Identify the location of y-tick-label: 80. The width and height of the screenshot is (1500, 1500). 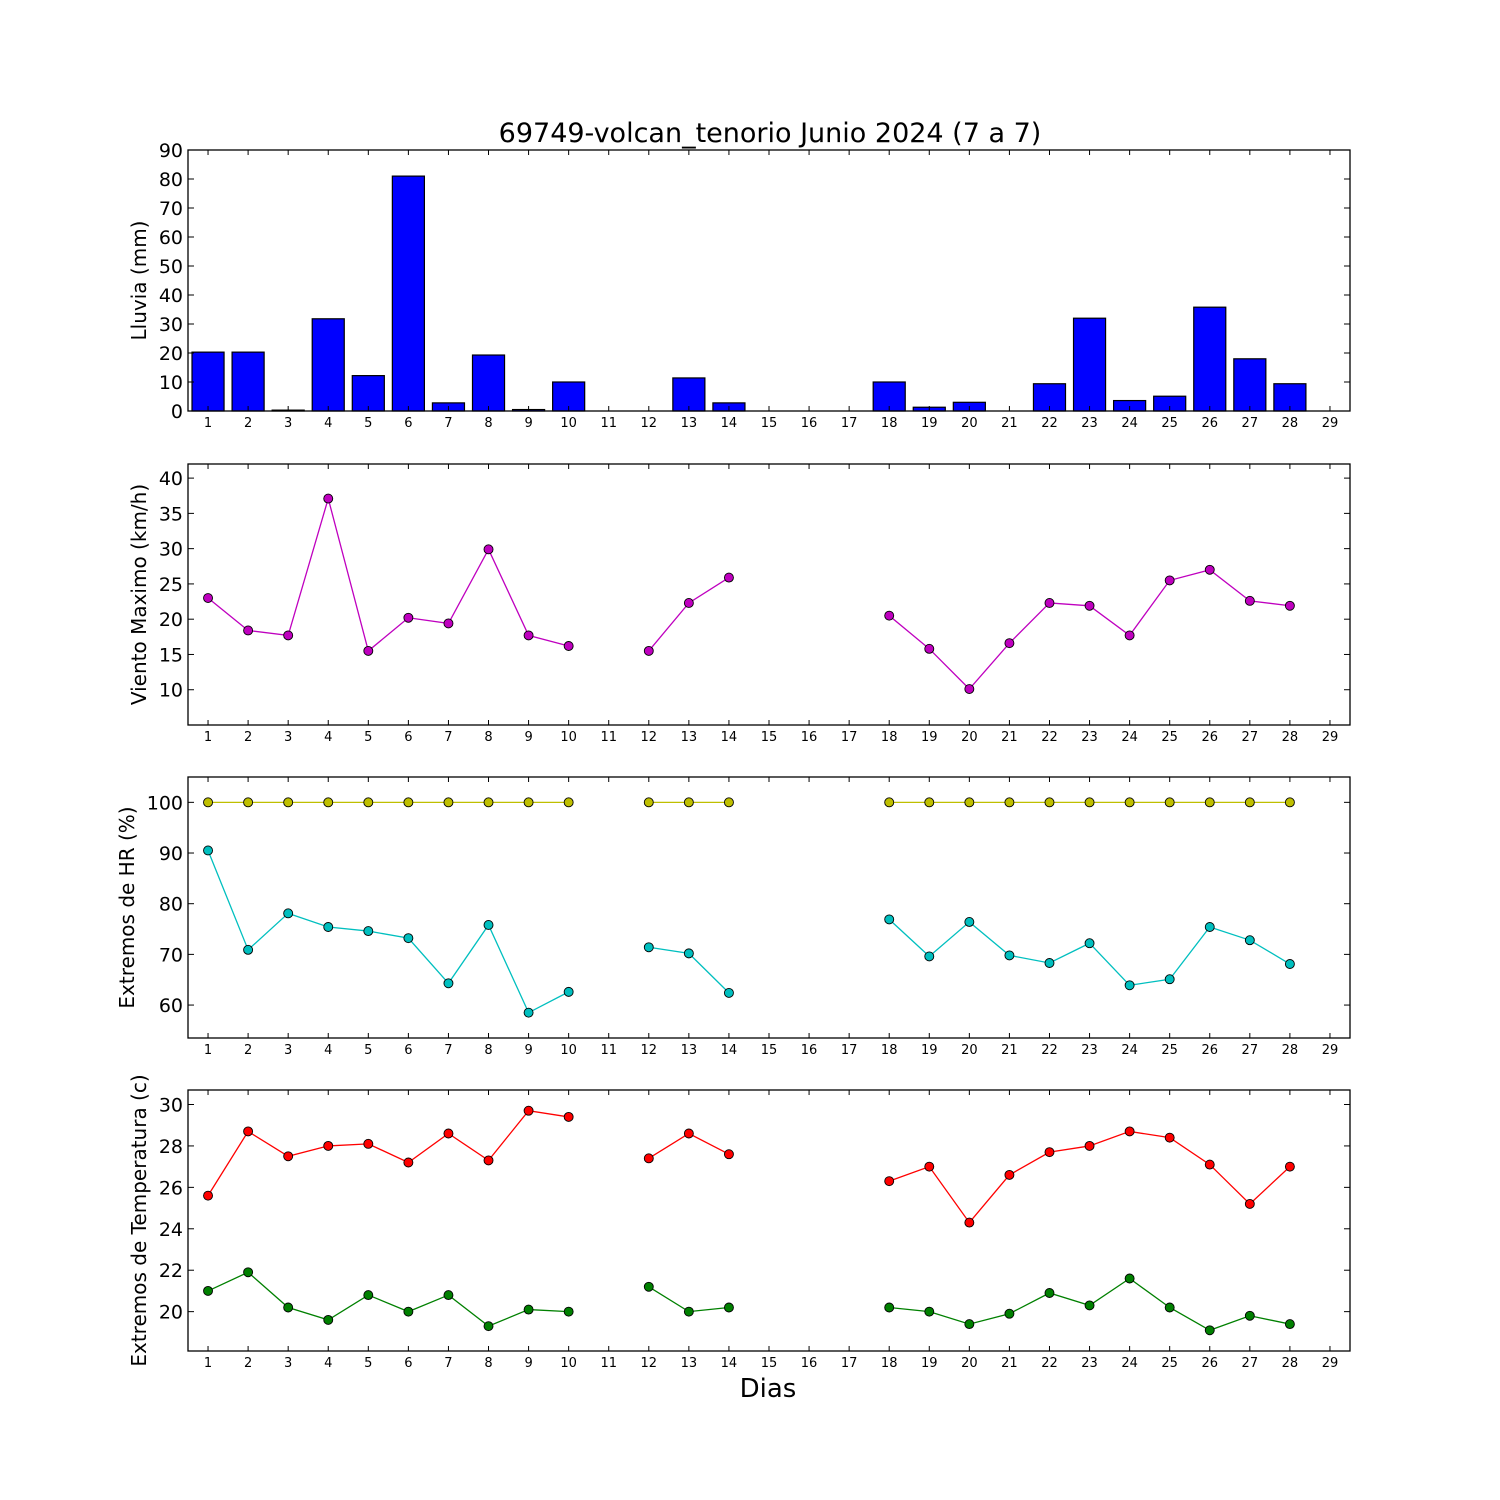
(171, 905).